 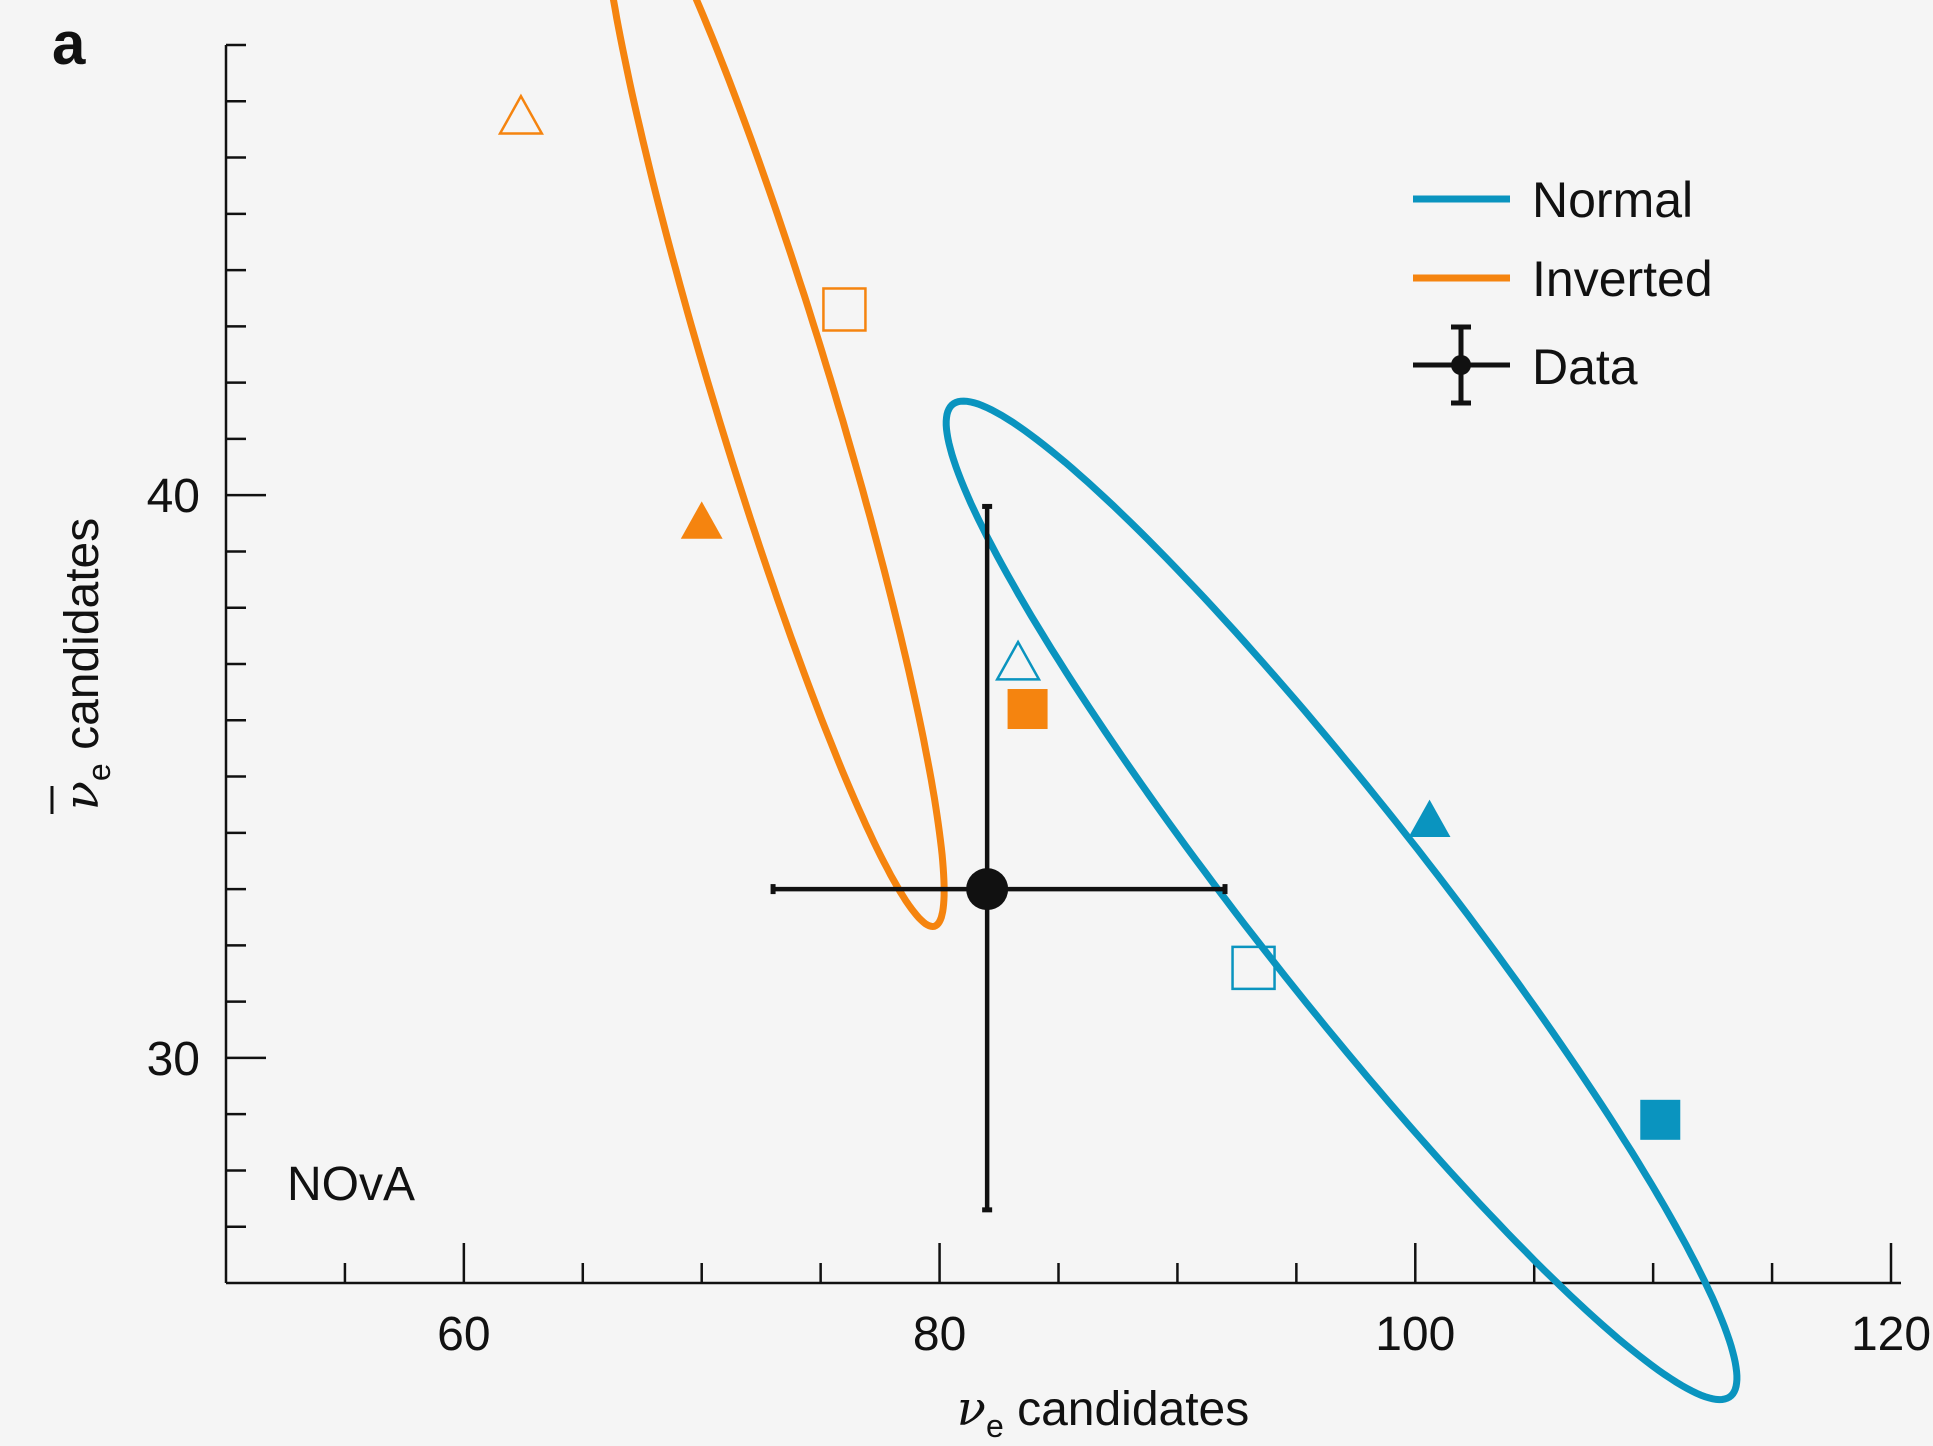 I want to click on x-tick-label: 100, so click(x=1415, y=1334).